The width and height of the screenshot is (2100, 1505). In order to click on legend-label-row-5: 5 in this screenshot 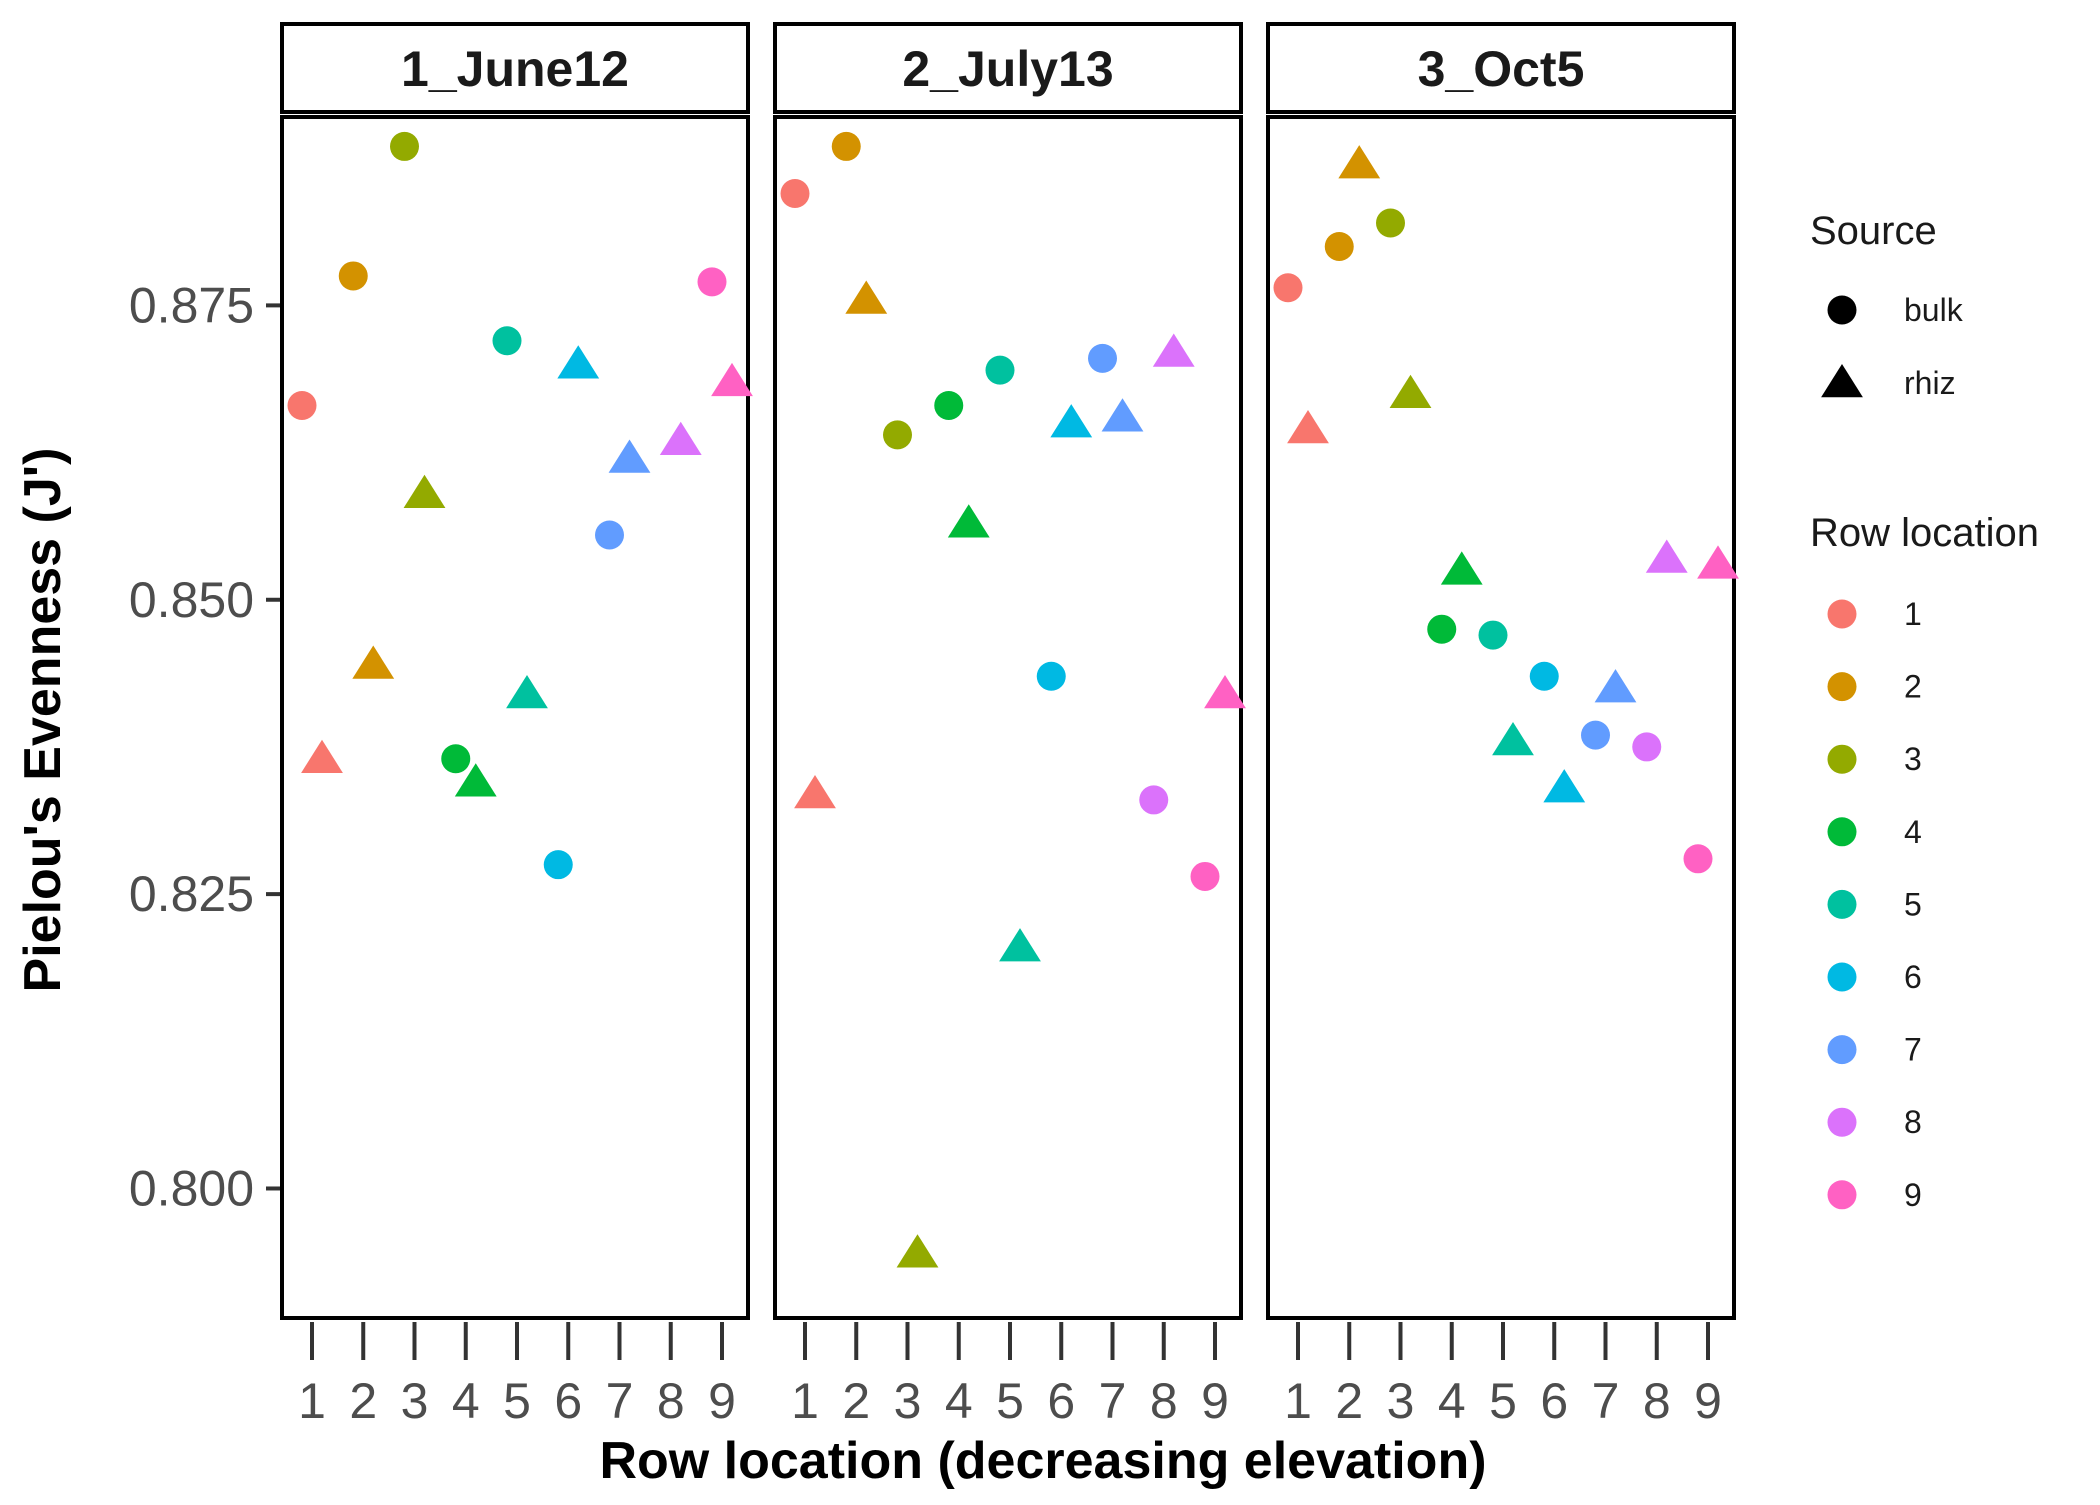, I will do `click(1913, 904)`.